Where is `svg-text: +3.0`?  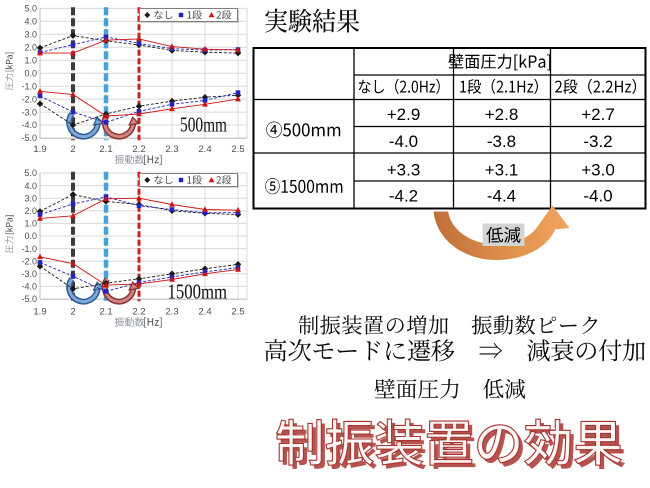 svg-text: +3.0 is located at coordinates (598, 169).